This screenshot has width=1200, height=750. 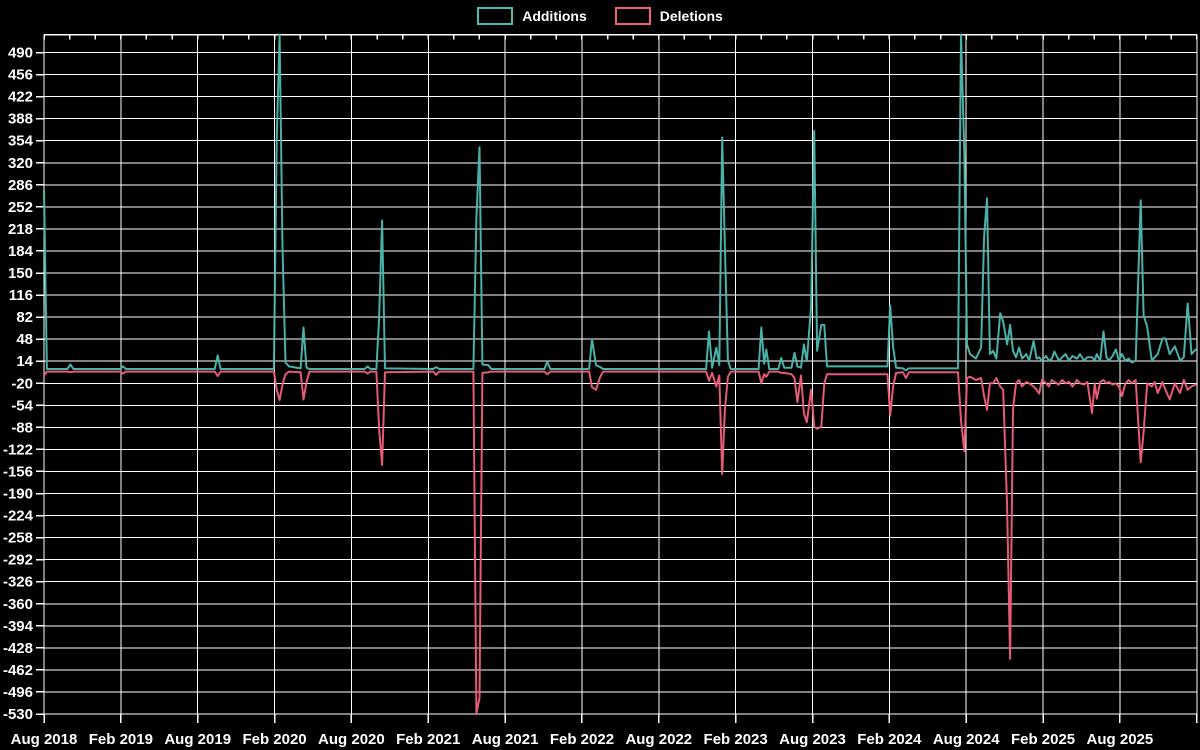 I want to click on y-tick-label: 388, so click(x=20, y=119).